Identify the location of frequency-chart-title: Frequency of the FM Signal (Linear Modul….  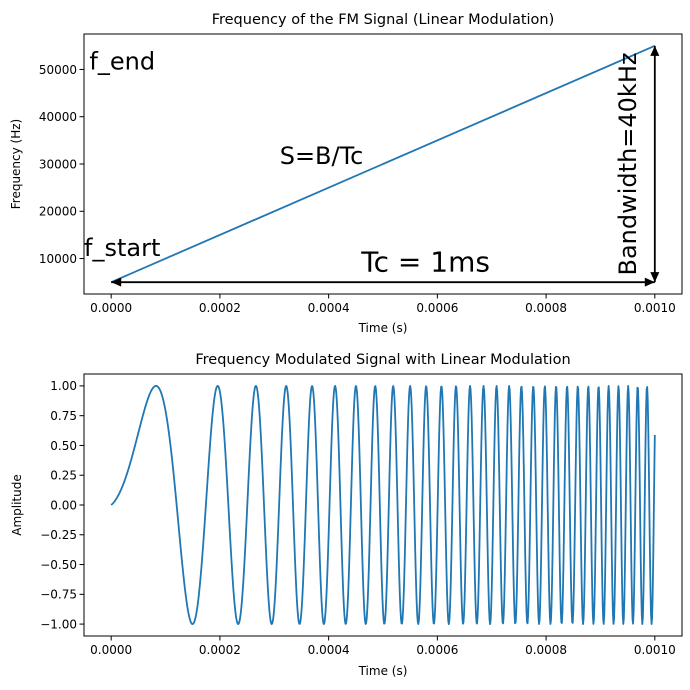
(383, 20).